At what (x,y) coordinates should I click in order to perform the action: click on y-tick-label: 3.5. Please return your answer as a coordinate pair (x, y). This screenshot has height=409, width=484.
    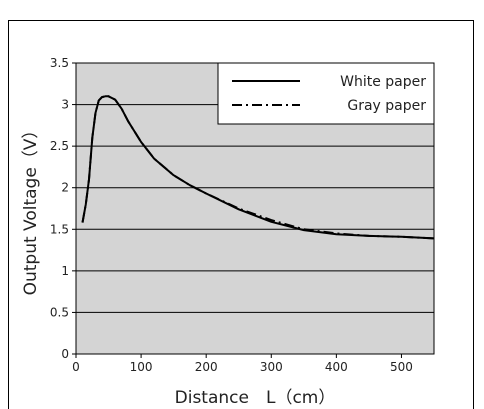
    Looking at the image, I should click on (59, 63).